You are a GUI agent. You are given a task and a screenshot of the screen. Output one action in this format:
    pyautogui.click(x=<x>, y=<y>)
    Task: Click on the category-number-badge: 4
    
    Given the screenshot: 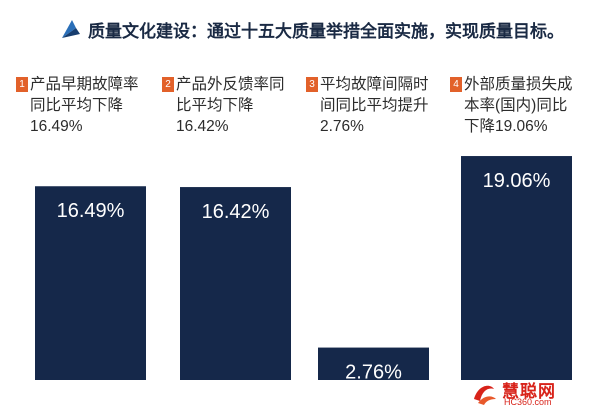 What is the action you would take?
    pyautogui.click(x=456, y=84)
    